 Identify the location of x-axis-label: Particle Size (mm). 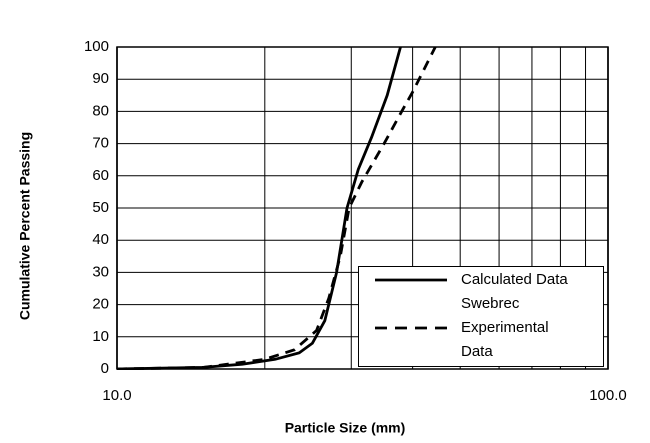
(345, 428).